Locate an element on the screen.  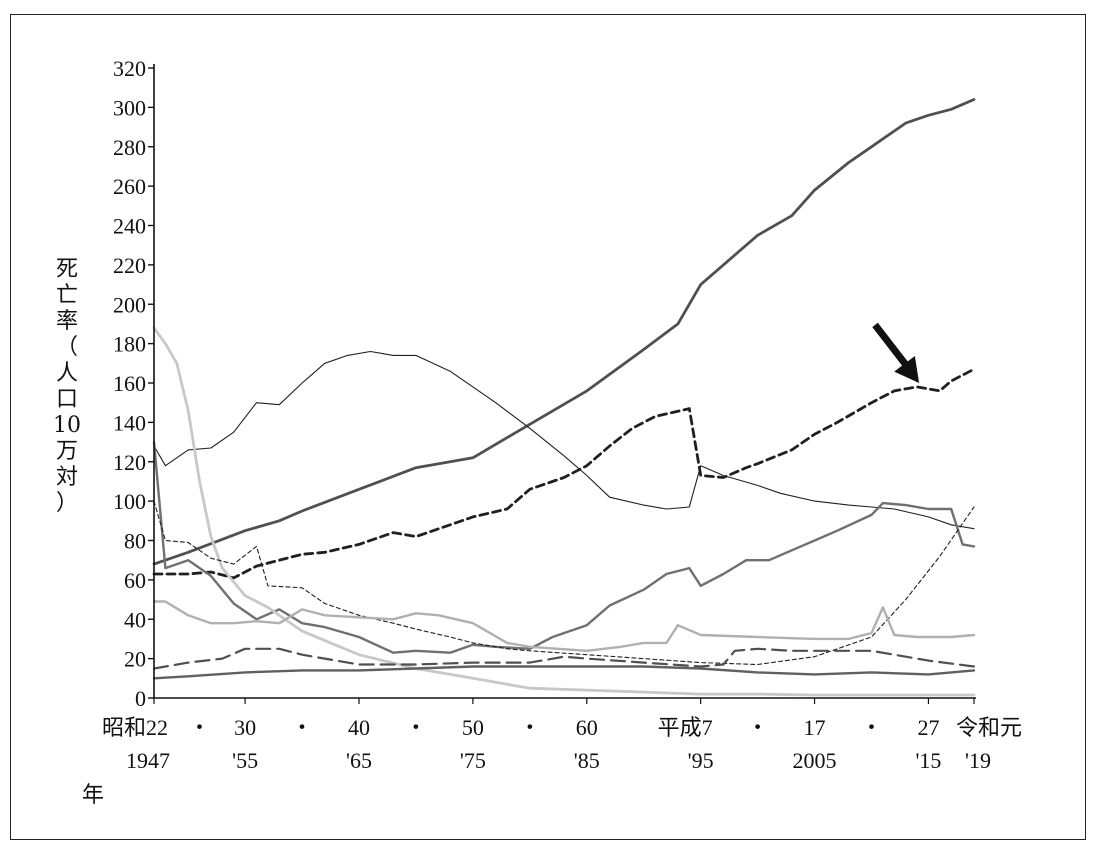
y-axis-label-char: ） is located at coordinates (67, 503).